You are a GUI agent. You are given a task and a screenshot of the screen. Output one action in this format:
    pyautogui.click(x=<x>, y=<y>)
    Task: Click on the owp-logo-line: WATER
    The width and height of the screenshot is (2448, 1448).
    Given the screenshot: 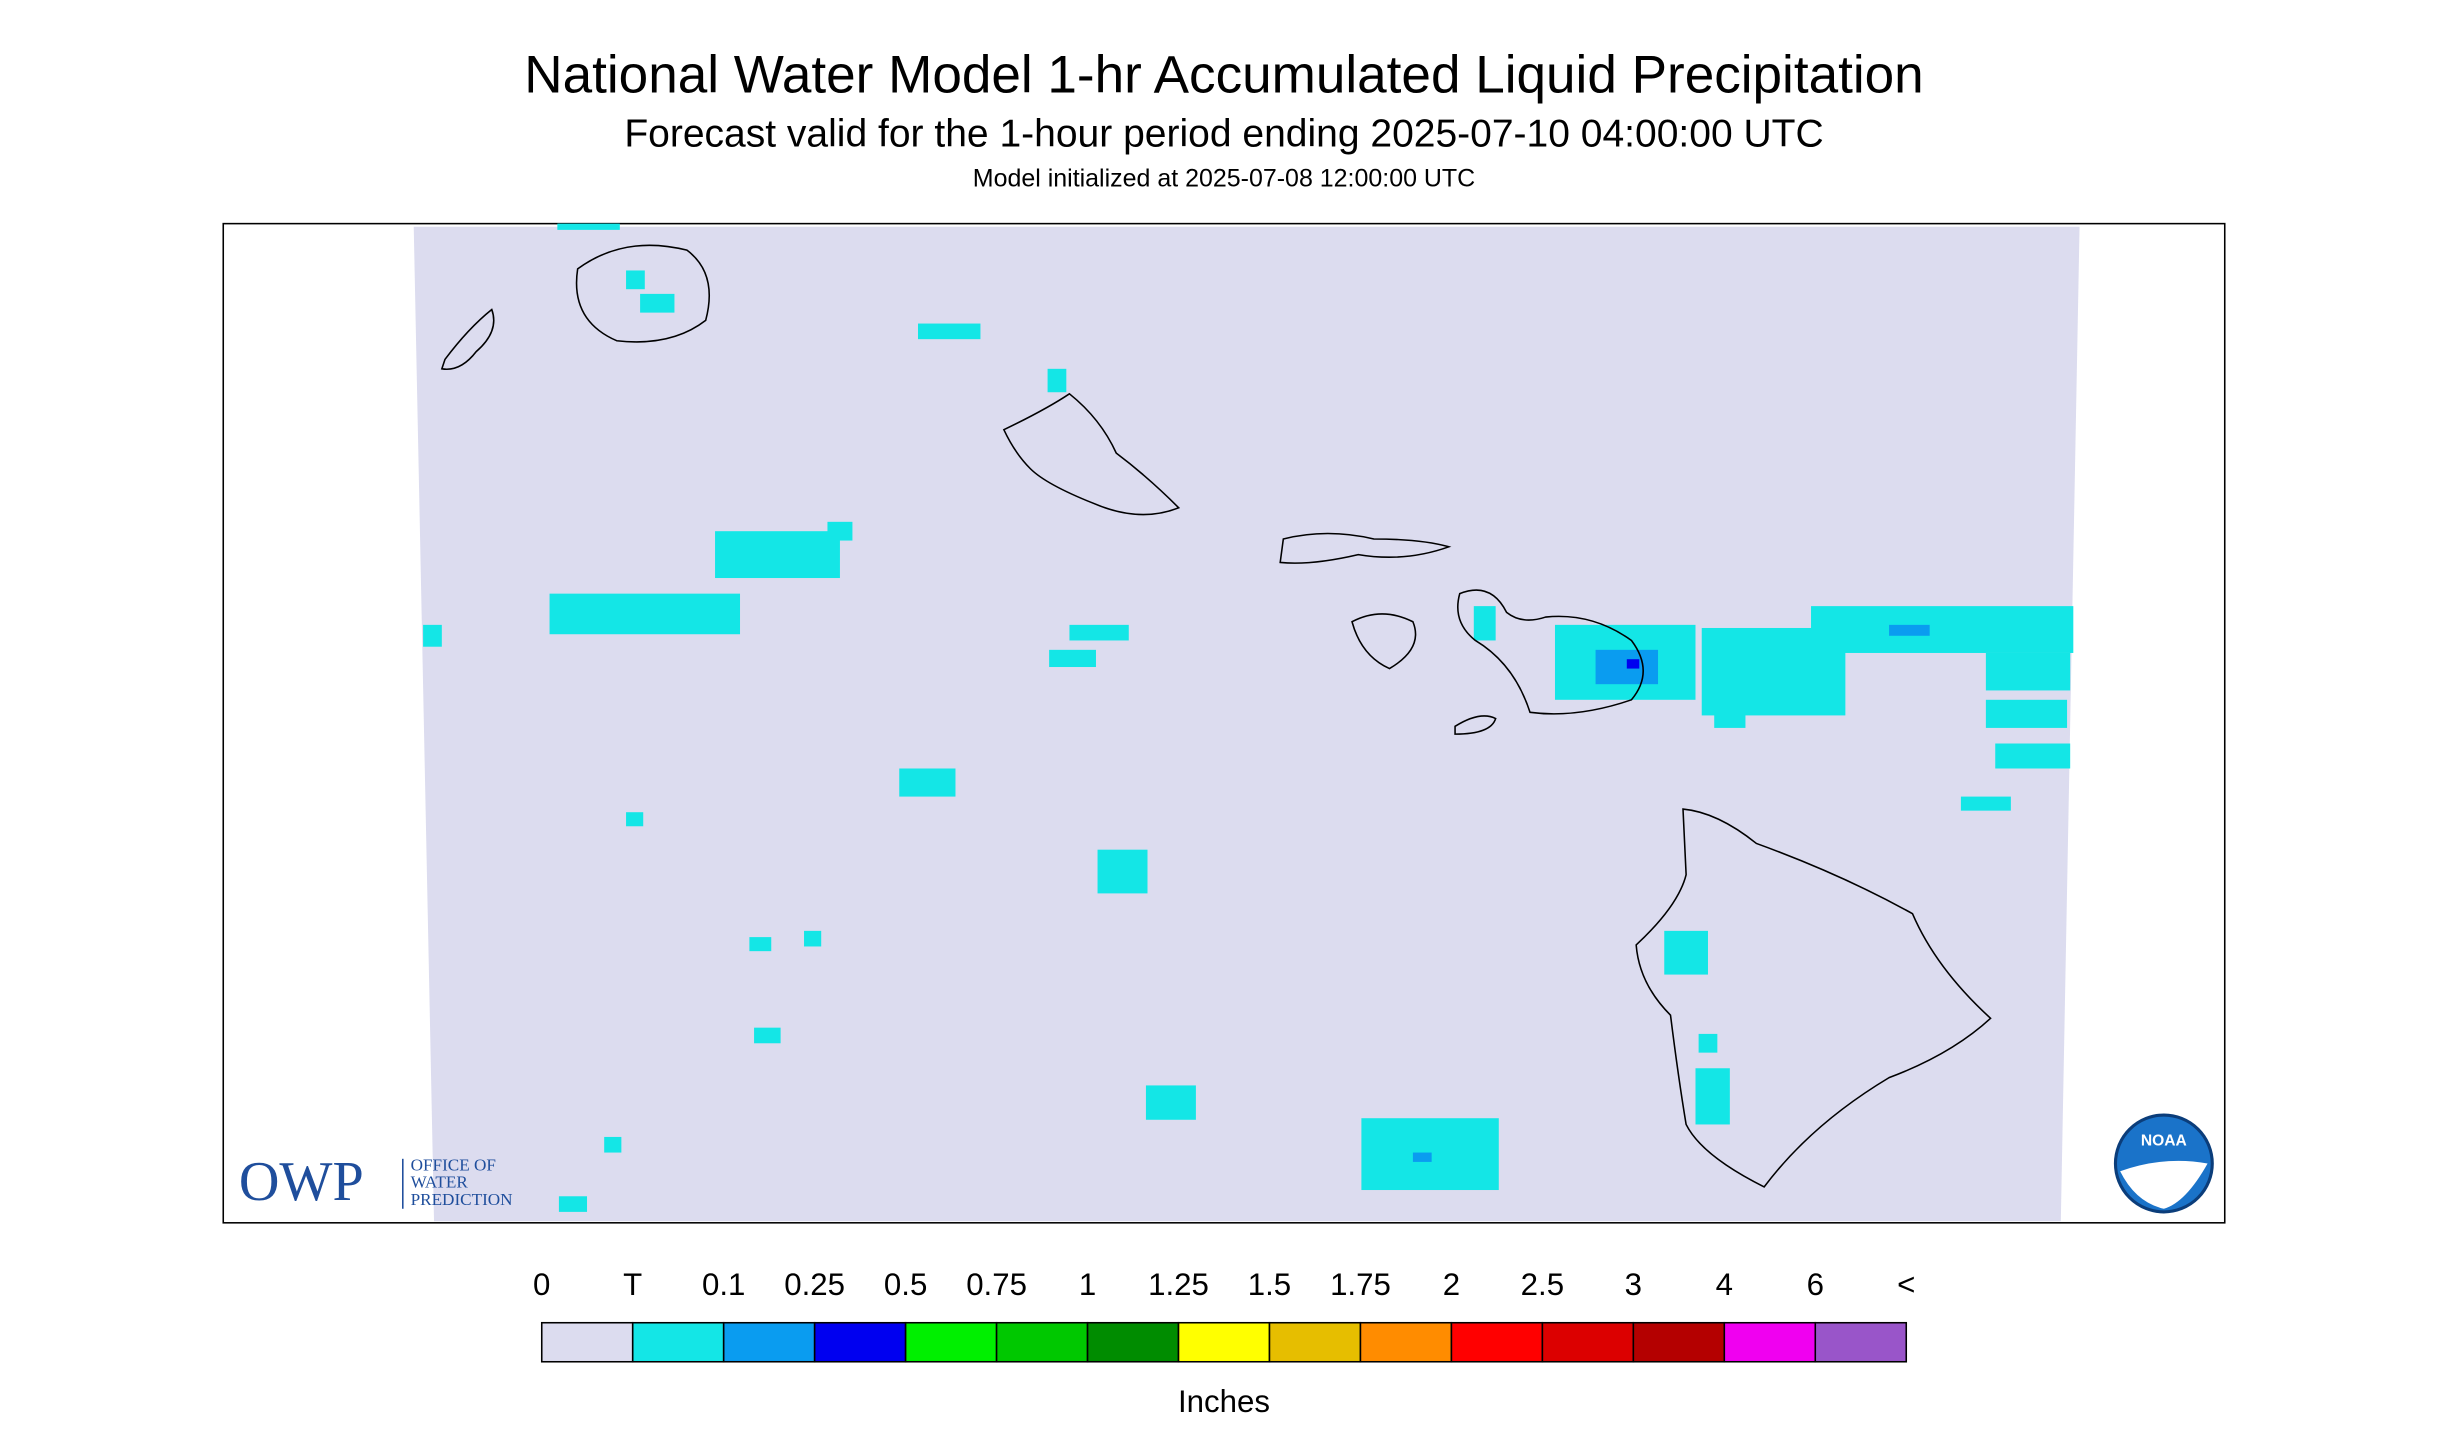 What is the action you would take?
    pyautogui.click(x=440, y=1182)
    